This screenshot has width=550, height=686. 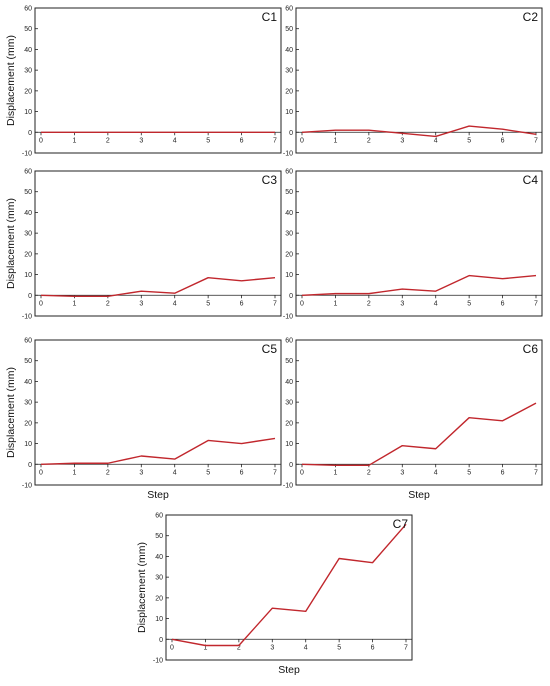 I want to click on chart-panel-c6: -10 0 10 20 30 40 50 60 0 1 2 3 4 5 6 7 C6 Step, so click(x=413, y=419).